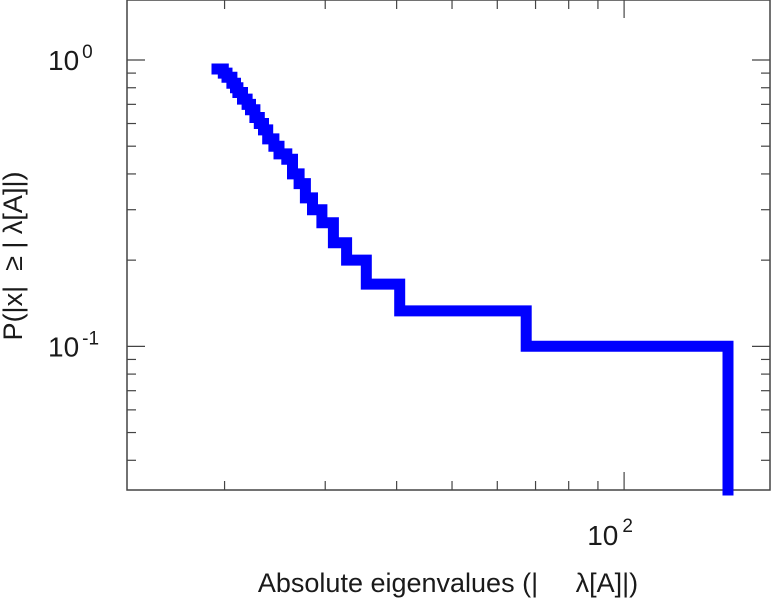 The width and height of the screenshot is (775, 600). What do you see at coordinates (14, 256) in the screenshot?
I see `y-axis-title: P(|x| ≥ | λ[A]|)` at bounding box center [14, 256].